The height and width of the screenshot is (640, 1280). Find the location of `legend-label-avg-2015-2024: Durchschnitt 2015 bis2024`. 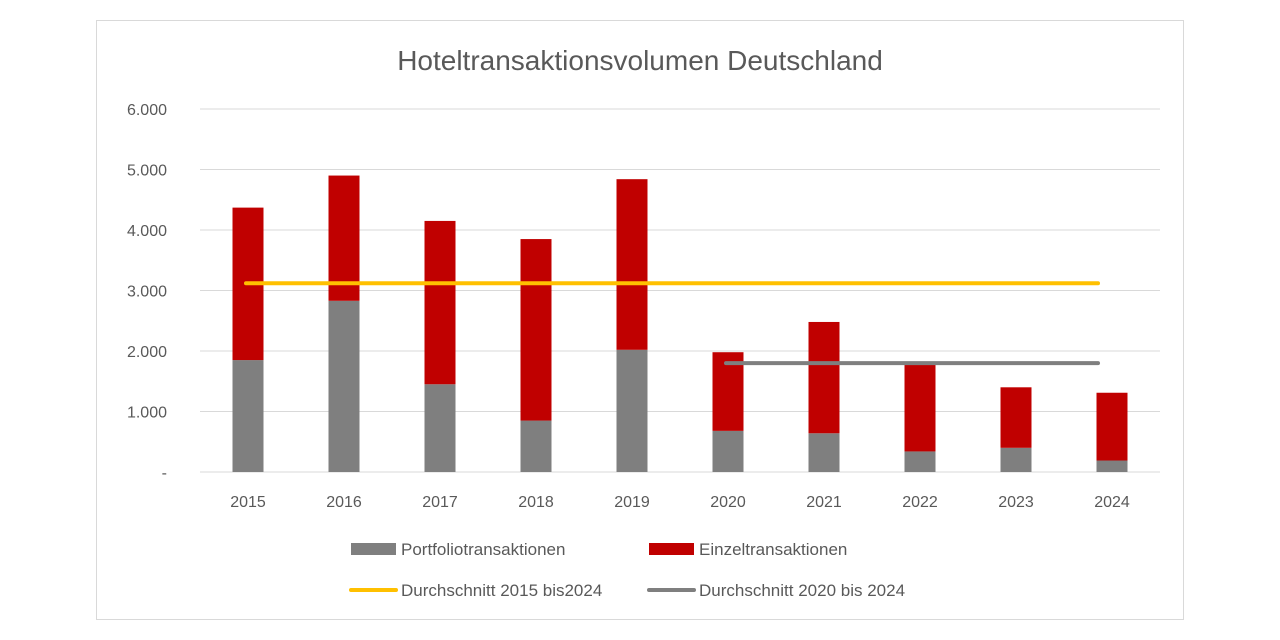

legend-label-avg-2015-2024: Durchschnitt 2015 bis2024 is located at coordinates (501, 590).